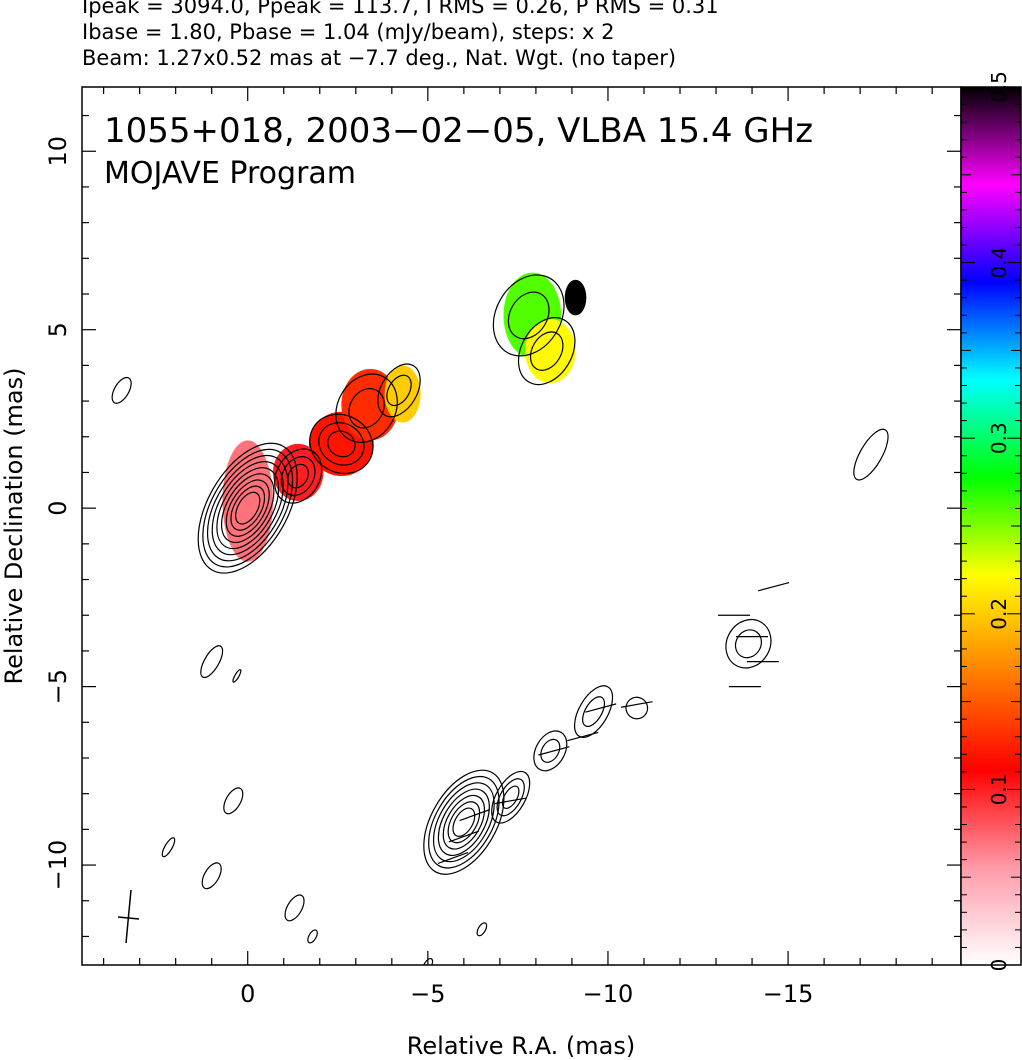  Describe the element at coordinates (128, 916) in the screenshot. I see `beam-cross` at that location.